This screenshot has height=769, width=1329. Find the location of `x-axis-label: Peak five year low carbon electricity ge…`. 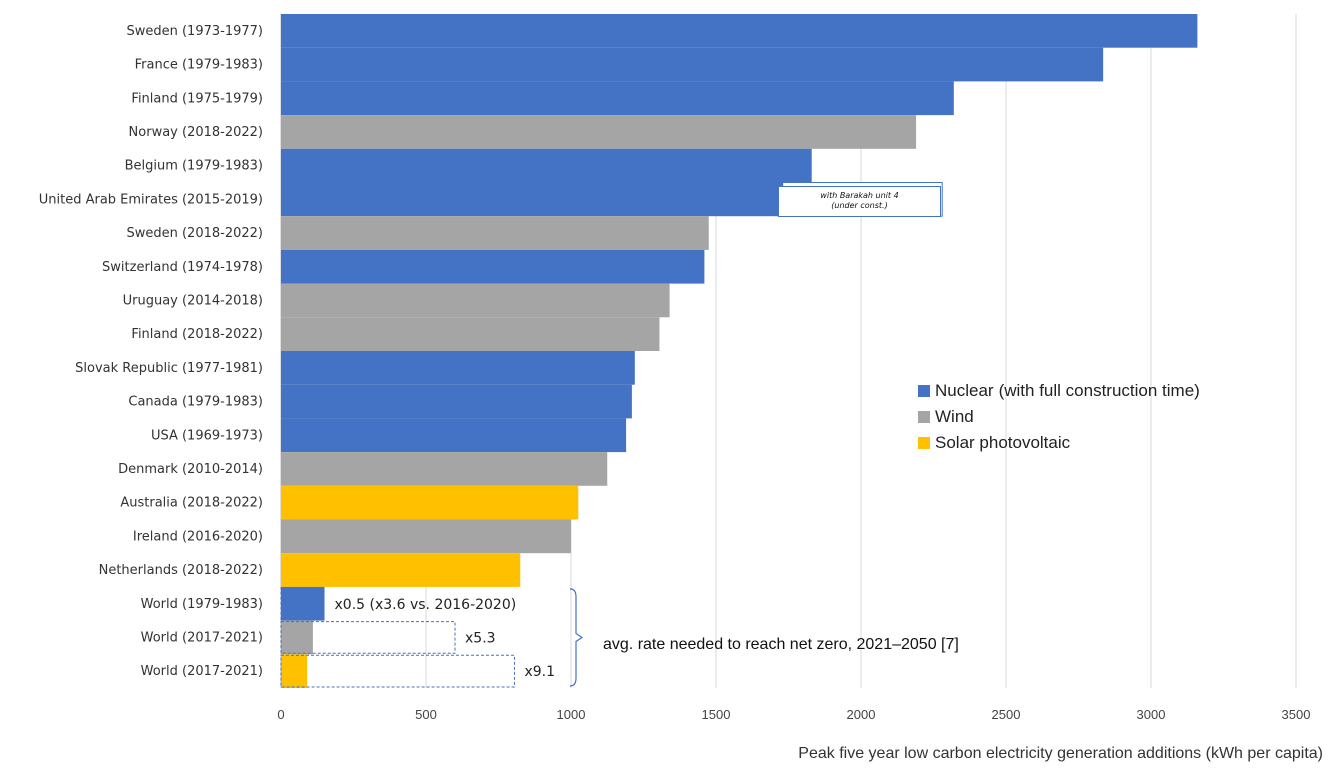

x-axis-label: Peak five year low carbon electricity ge… is located at coordinates (1060, 753).